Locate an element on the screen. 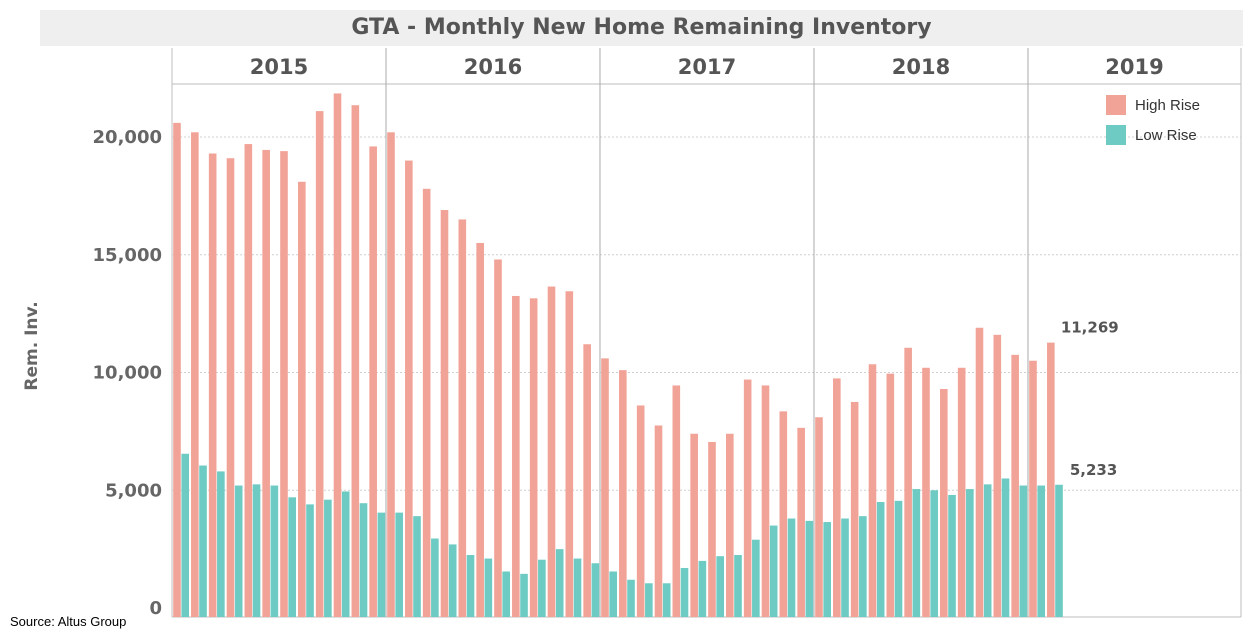  y-tick-label: 0 is located at coordinates (155, 608).